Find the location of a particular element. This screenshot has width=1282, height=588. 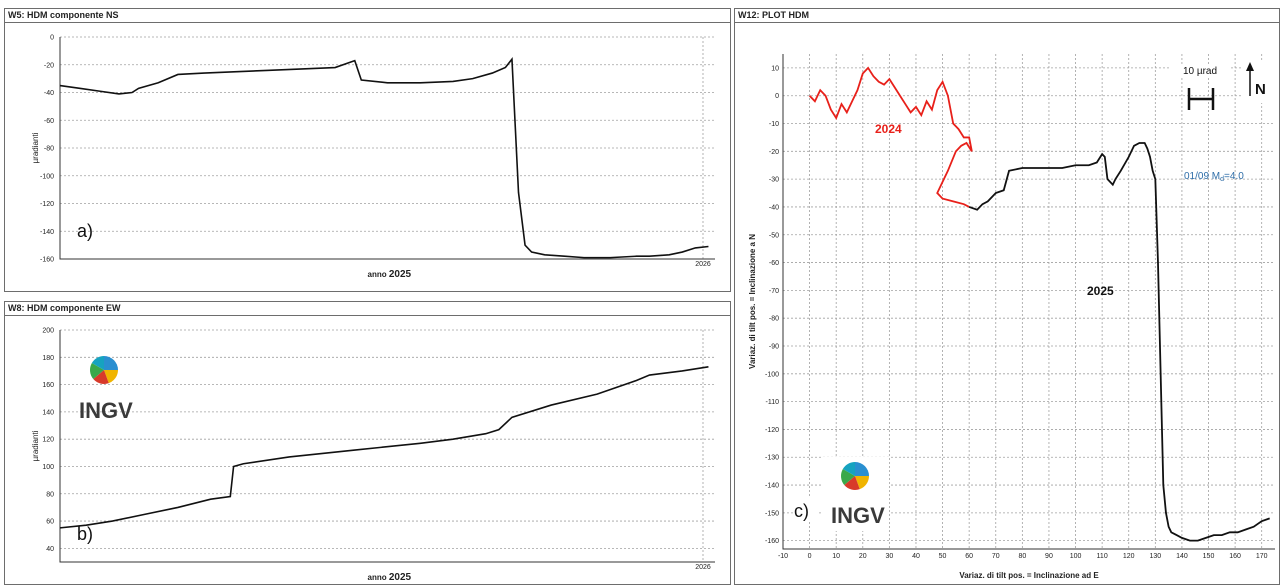

panel-letter: a) is located at coordinates (85, 231).